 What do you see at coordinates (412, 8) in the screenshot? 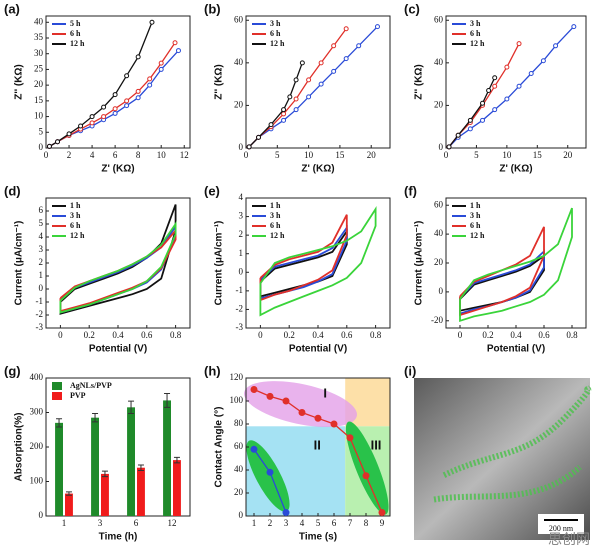
I see `panel-label: (c)` at bounding box center [412, 8].